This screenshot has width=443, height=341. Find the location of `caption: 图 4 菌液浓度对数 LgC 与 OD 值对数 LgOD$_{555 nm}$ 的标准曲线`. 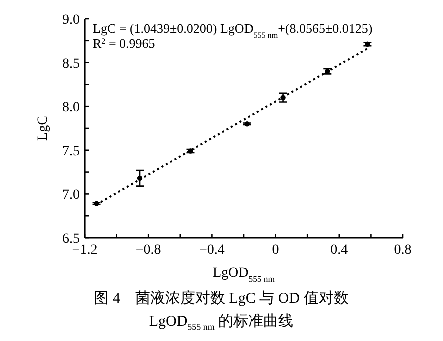

caption: 图 4 菌液浓度对数 LgC 与 OD 值对数 LgOD$_{555 nm}$ 的标准曲线 is located at coordinates (221, 311).